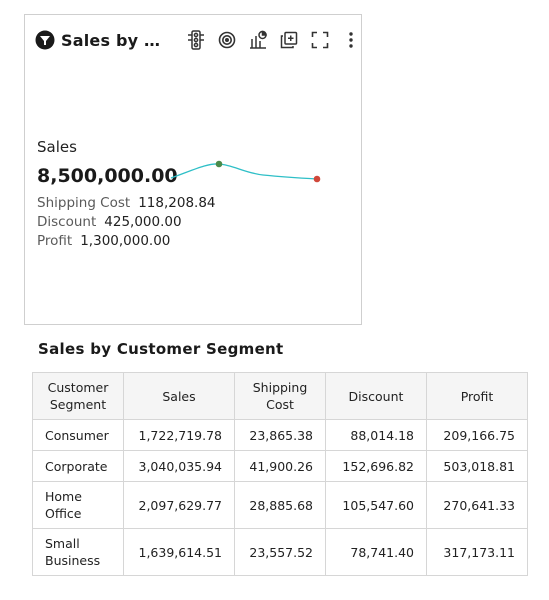  Describe the element at coordinates (179, 396) in the screenshot. I see `column-header: Sales` at that location.